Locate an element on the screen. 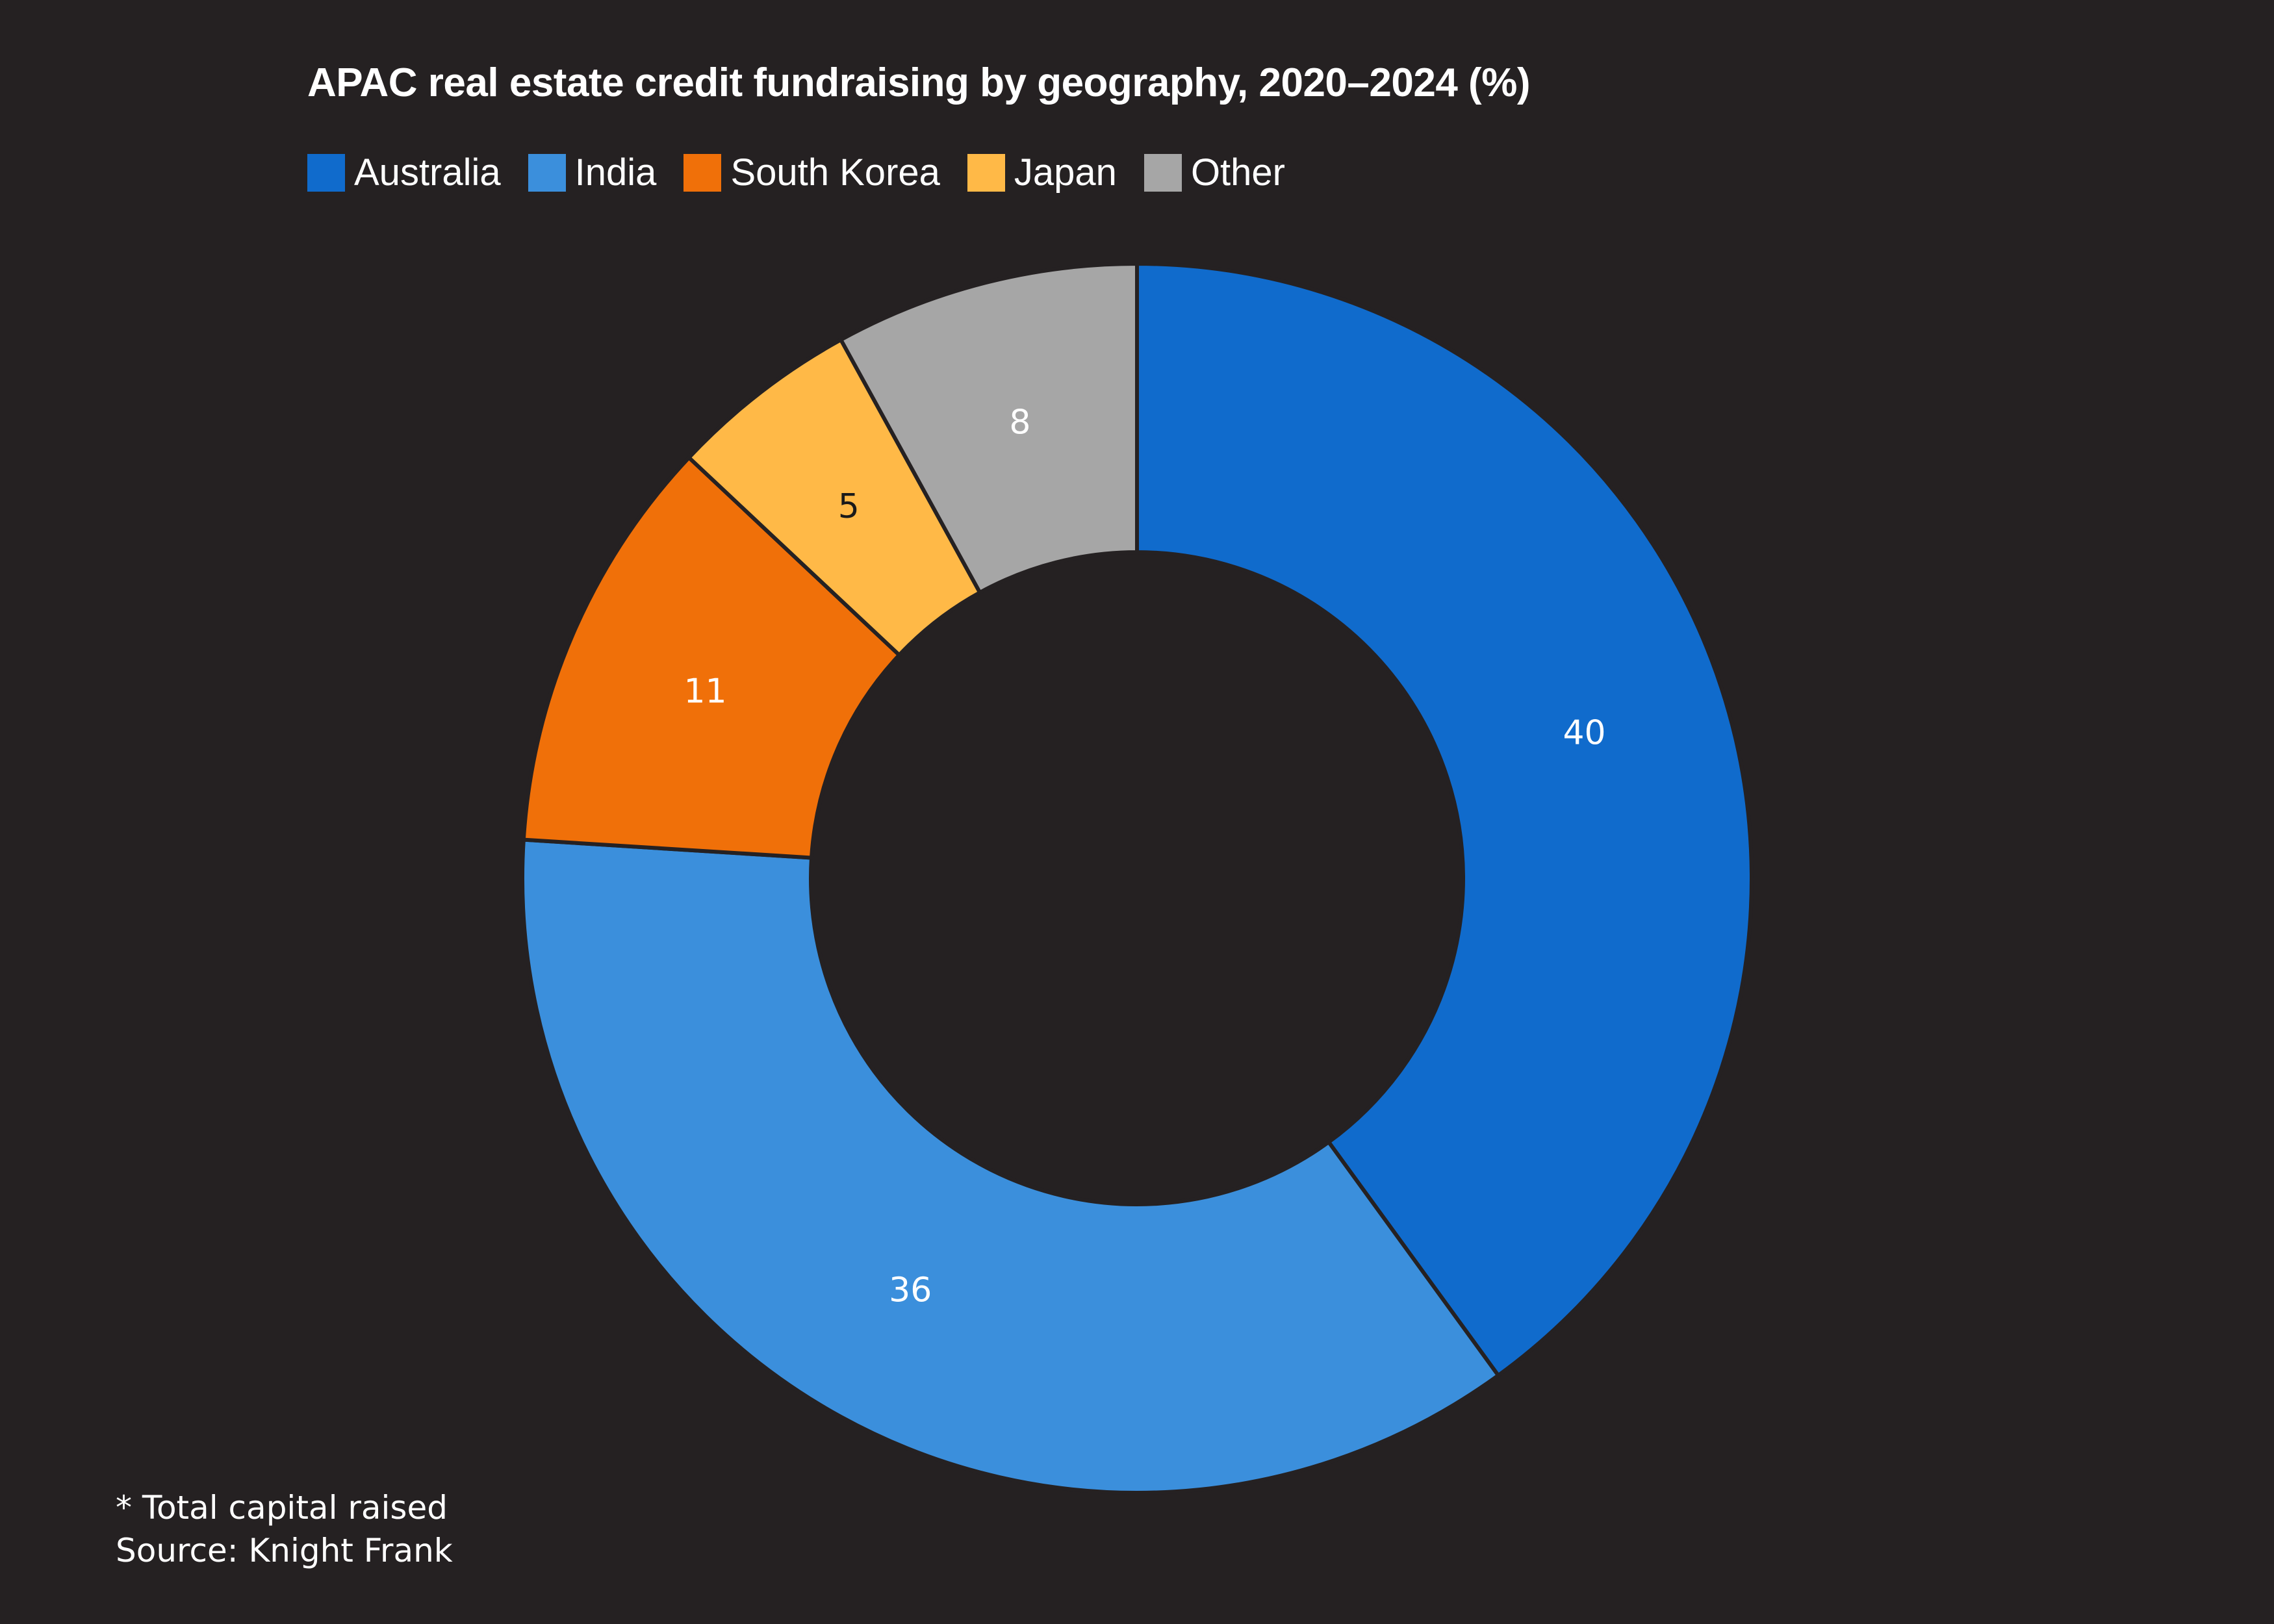  legend-item-japan: Japan is located at coordinates (1042, 172).